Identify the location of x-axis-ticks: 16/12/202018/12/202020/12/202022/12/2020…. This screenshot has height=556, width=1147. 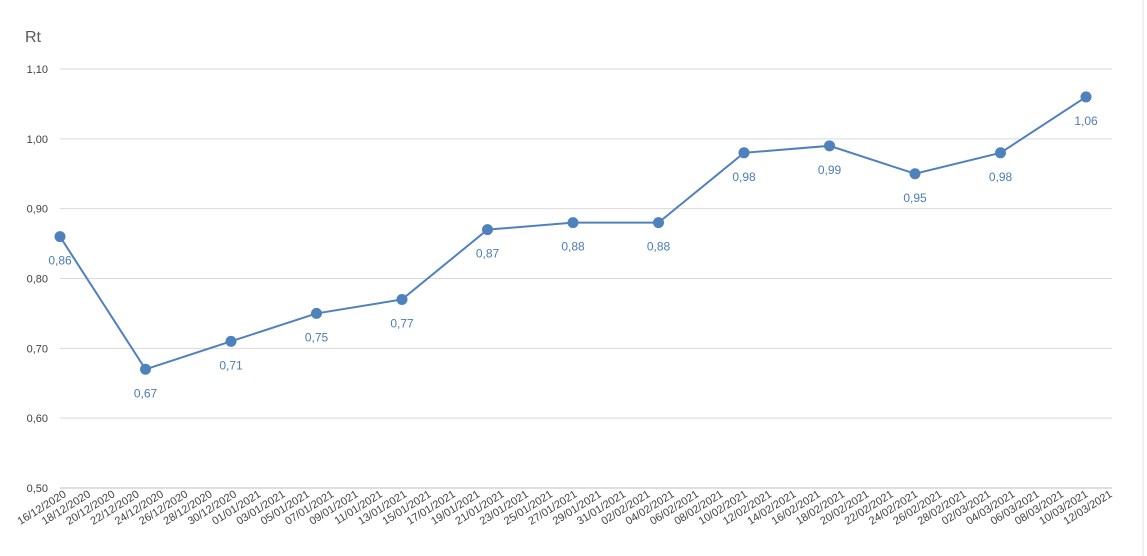
(565, 507).